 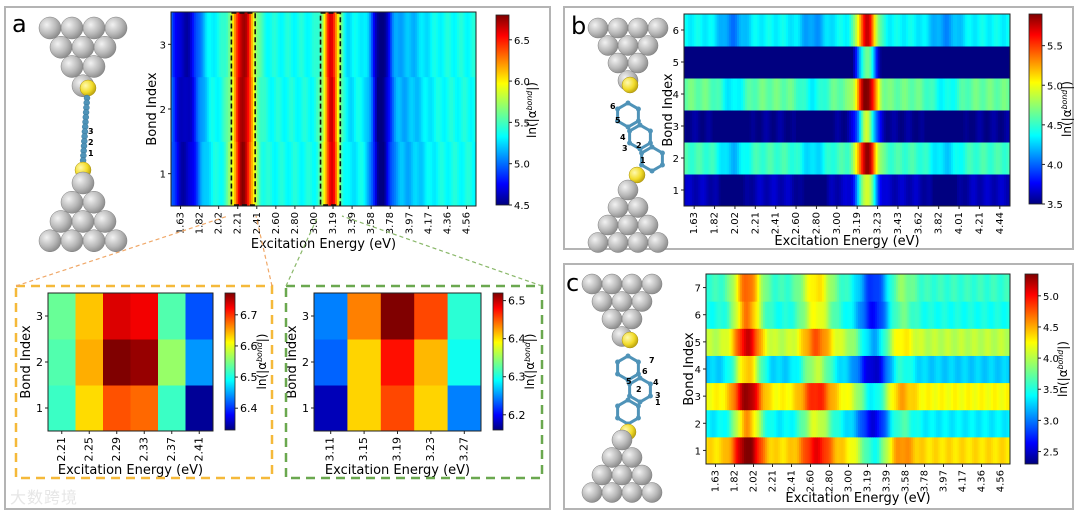 I want to click on sulfur-atom, so click(x=637, y=175).